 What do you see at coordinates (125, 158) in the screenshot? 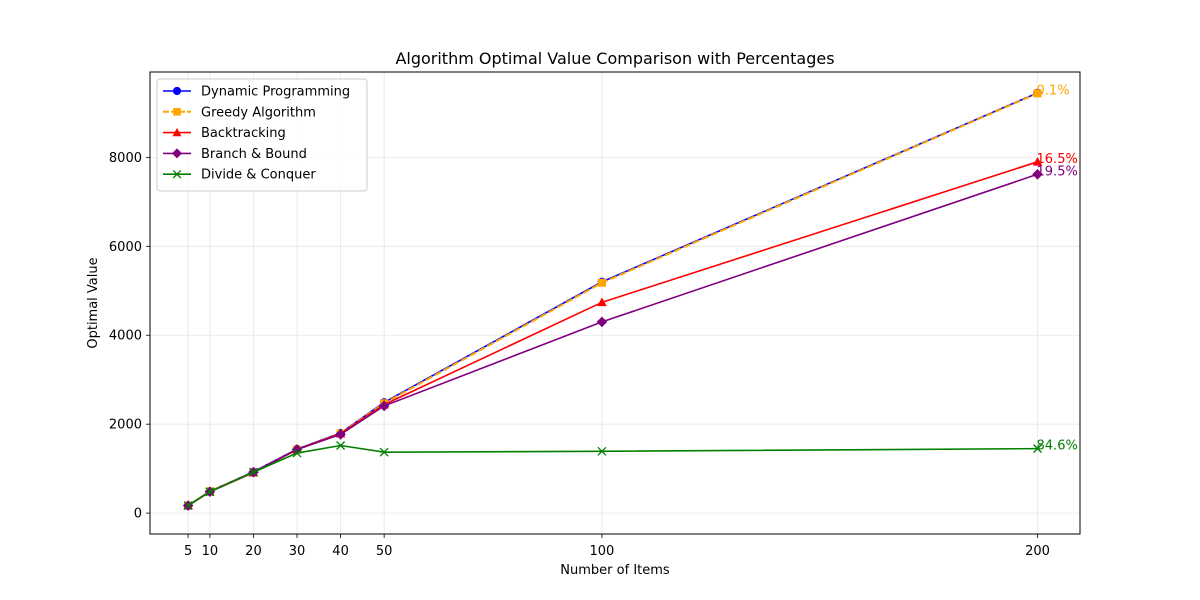
I see `y-tick-label: 8000` at bounding box center [125, 158].